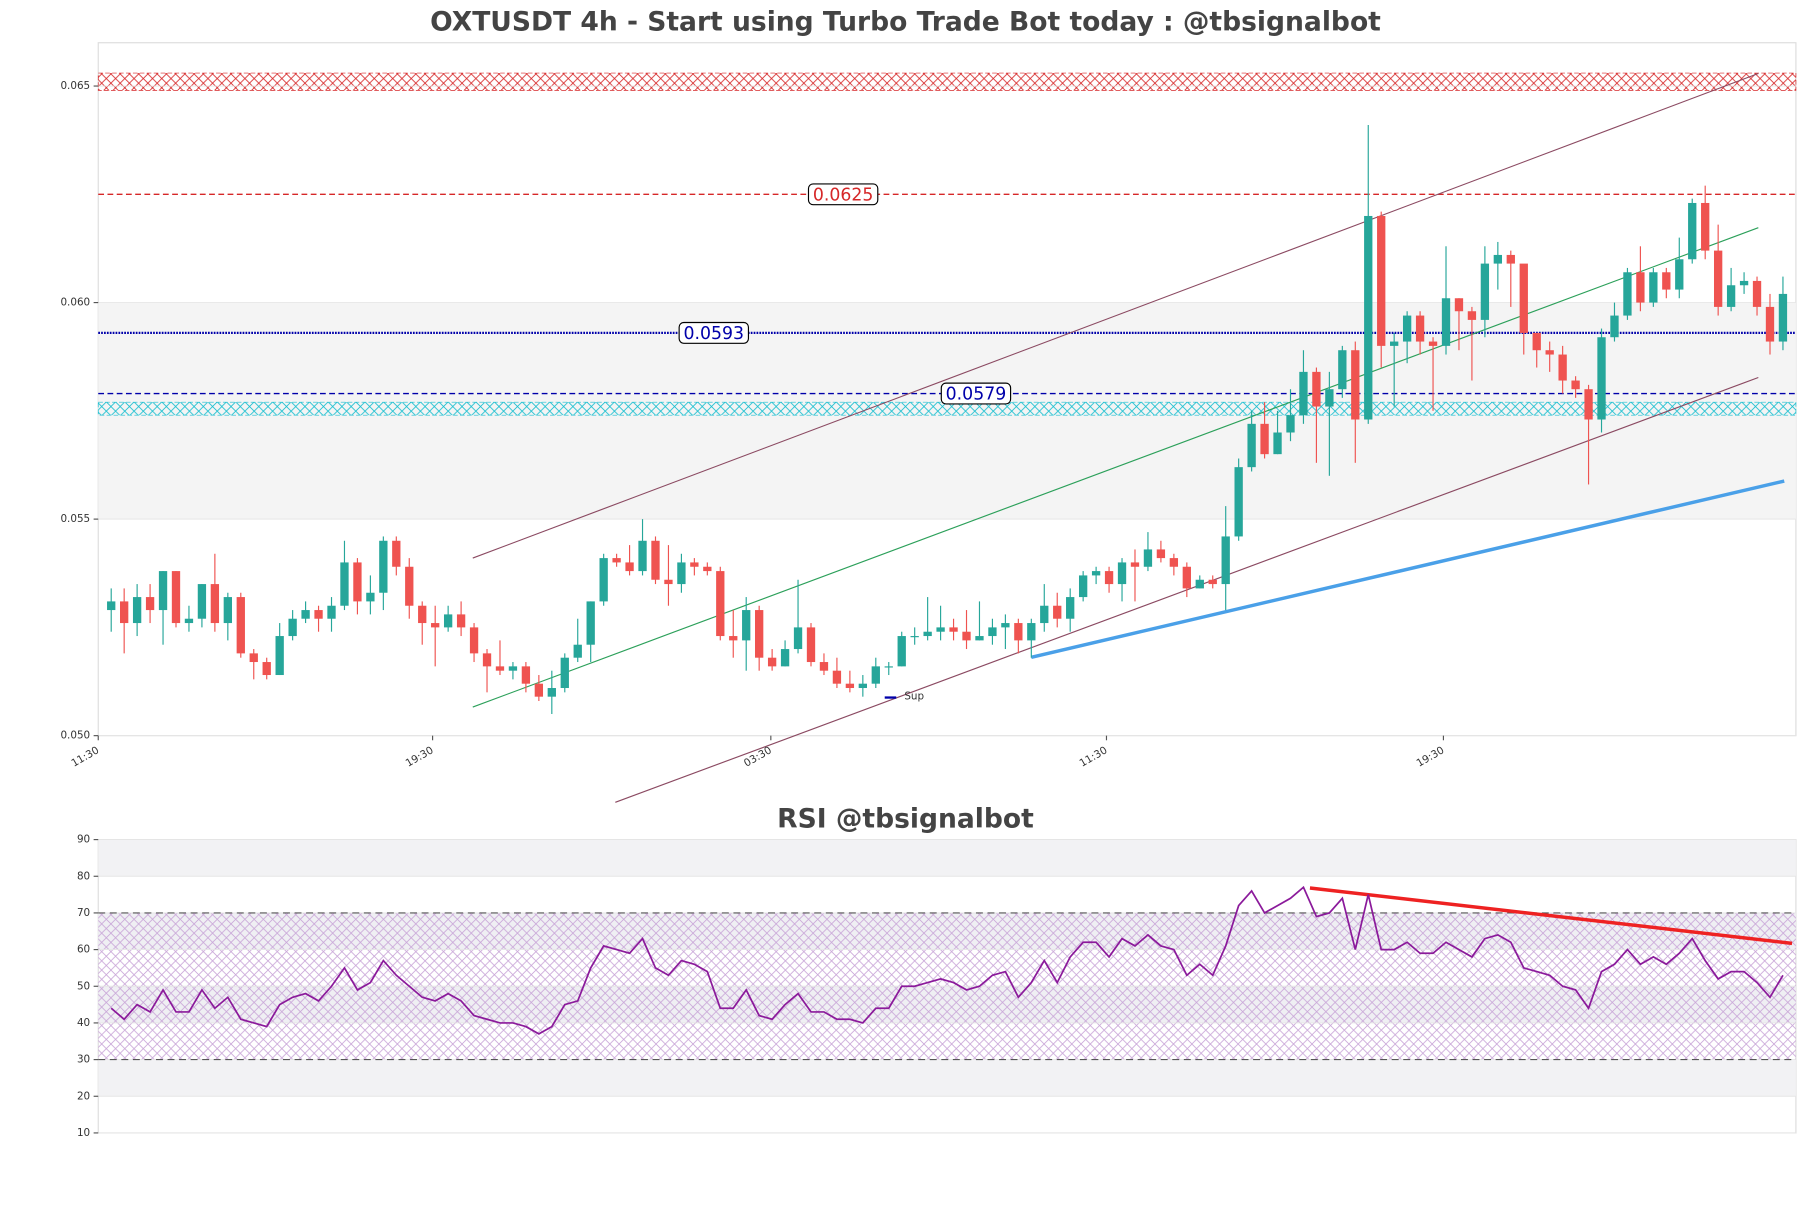 Image resolution: width=1811 pixels, height=1208 pixels. What do you see at coordinates (976, 395) in the screenshot?
I see `level-label: 0.0579` at bounding box center [976, 395].